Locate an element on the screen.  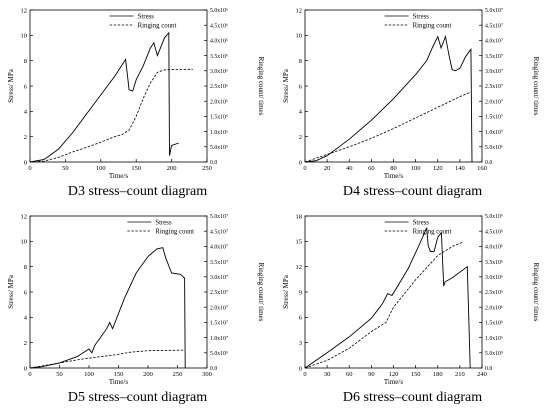
chart-caption: D3 stress–count diagram is located at coordinates (137, 191).